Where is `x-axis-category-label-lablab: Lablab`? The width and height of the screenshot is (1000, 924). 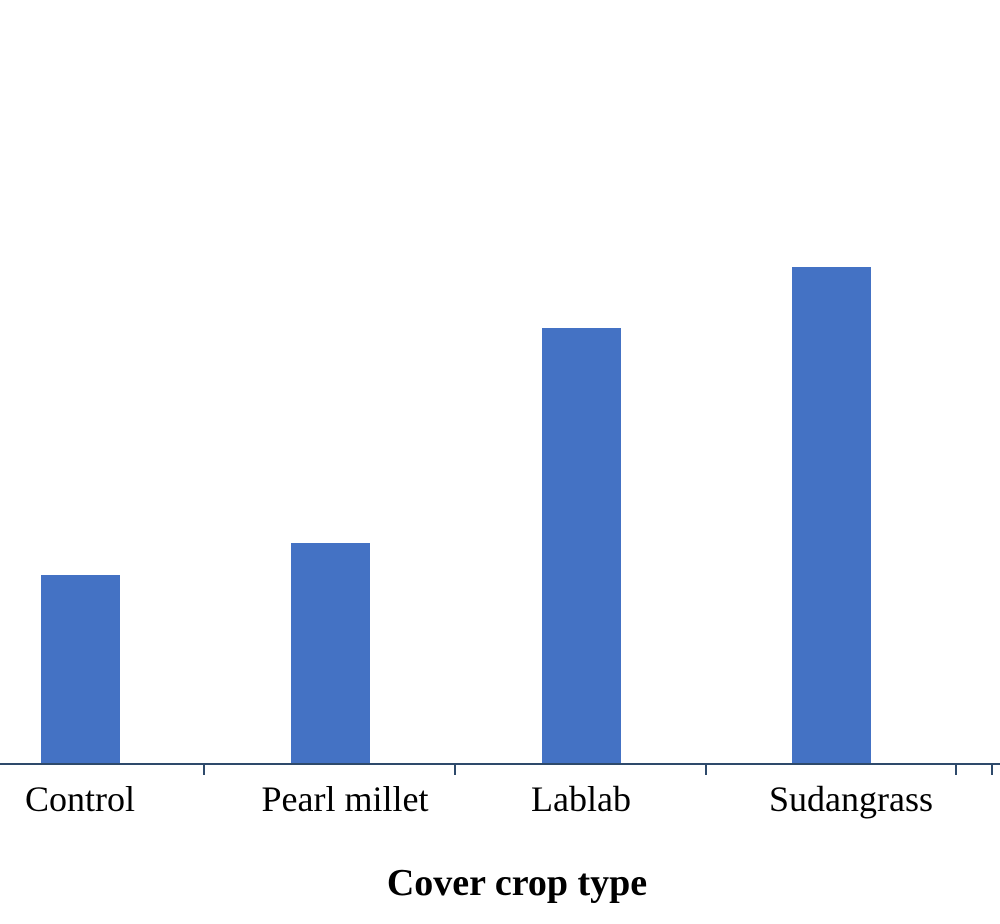 x-axis-category-label-lablab: Lablab is located at coordinates (581, 799).